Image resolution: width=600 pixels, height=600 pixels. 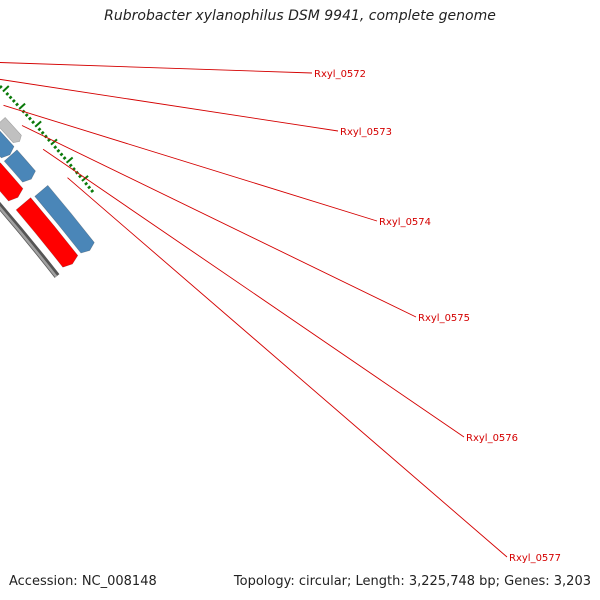 What do you see at coordinates (83, 581) in the screenshot?
I see `accession-text: Accession: NC_008148` at bounding box center [83, 581].